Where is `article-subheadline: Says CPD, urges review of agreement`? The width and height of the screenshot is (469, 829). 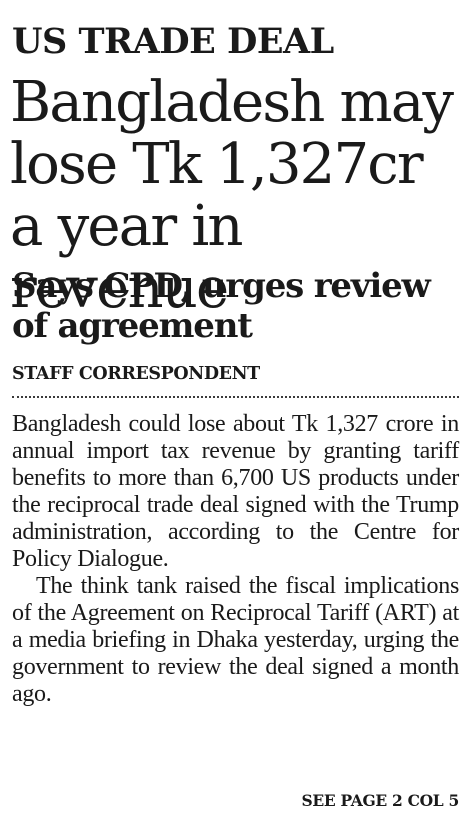 article-subheadline: Says CPD, urges review of agreement is located at coordinates (221, 306).